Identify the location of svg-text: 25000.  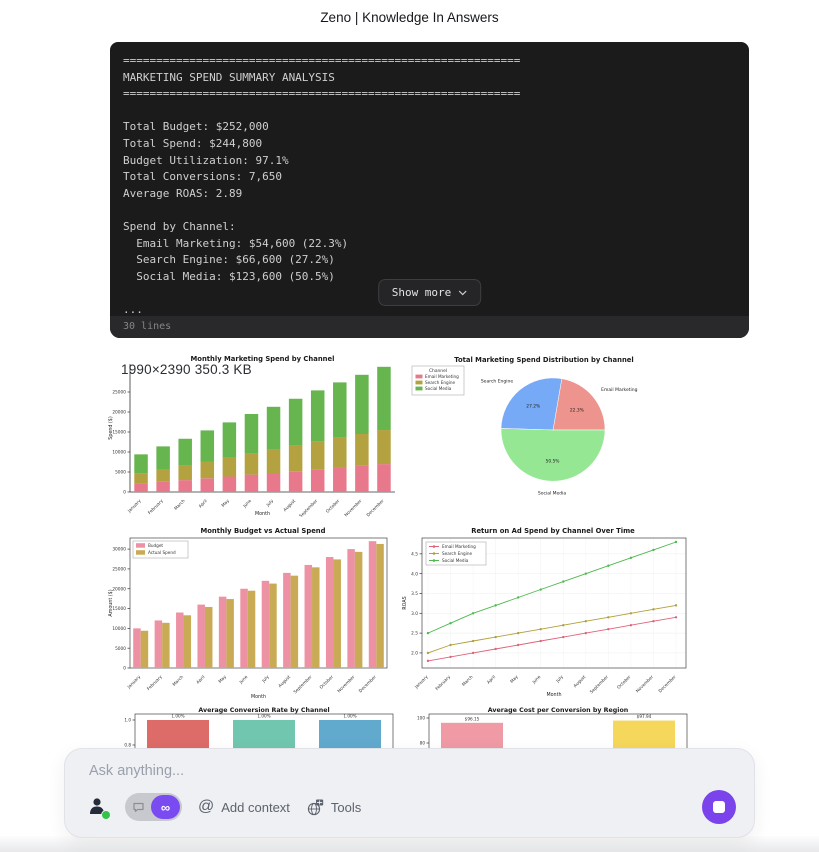
(119, 393).